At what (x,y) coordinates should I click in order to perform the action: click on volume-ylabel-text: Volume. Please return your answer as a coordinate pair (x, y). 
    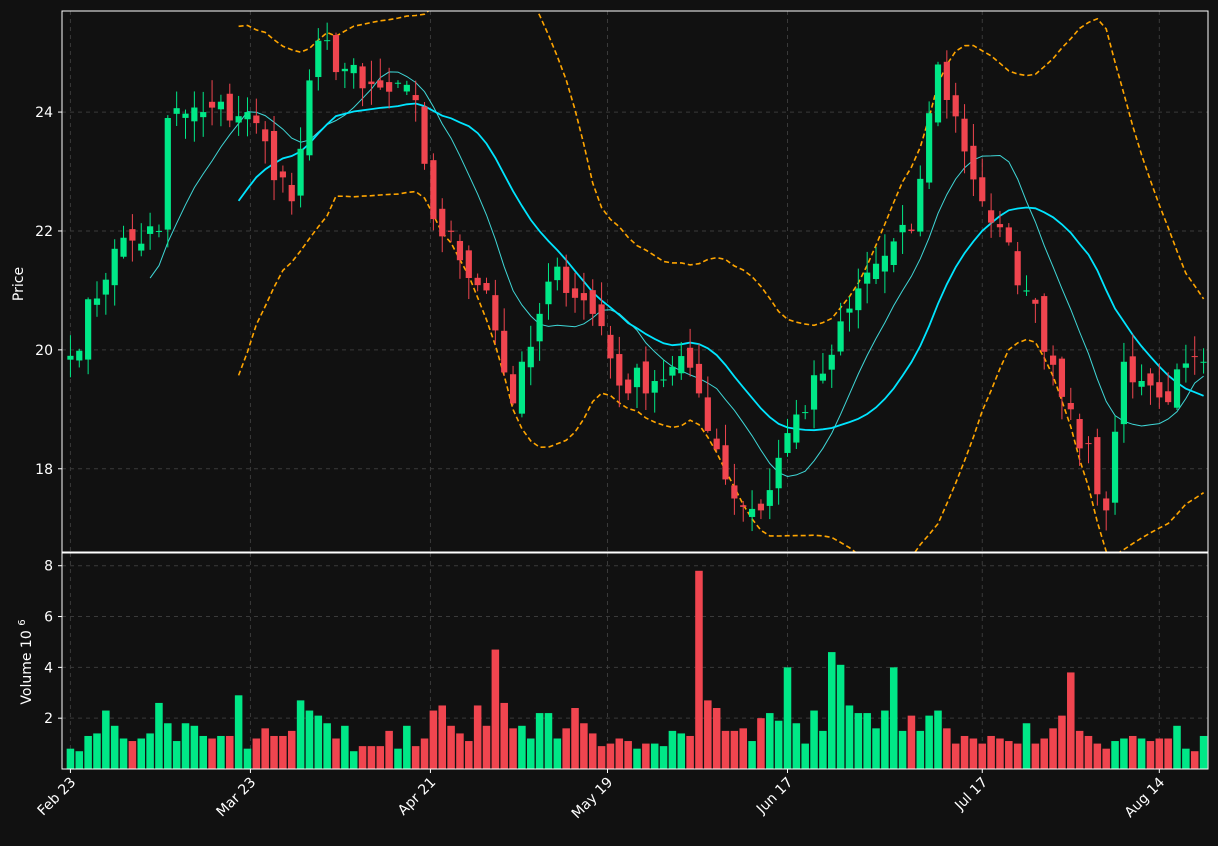
    Looking at the image, I should click on (27, 679).